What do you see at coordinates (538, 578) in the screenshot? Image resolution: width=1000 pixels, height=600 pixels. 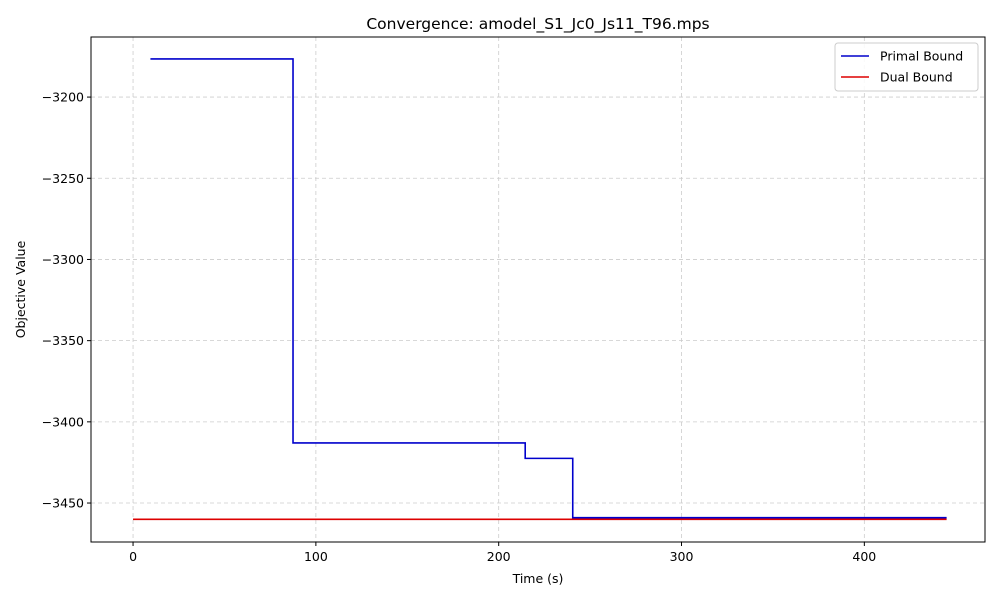 I see `x-axis-label: Time (s)` at bounding box center [538, 578].